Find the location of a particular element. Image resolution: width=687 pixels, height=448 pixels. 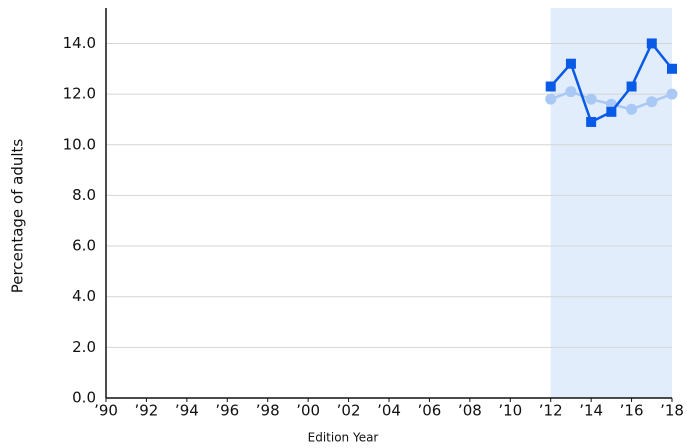

y-tick-label: 4.0 is located at coordinates (84, 296).